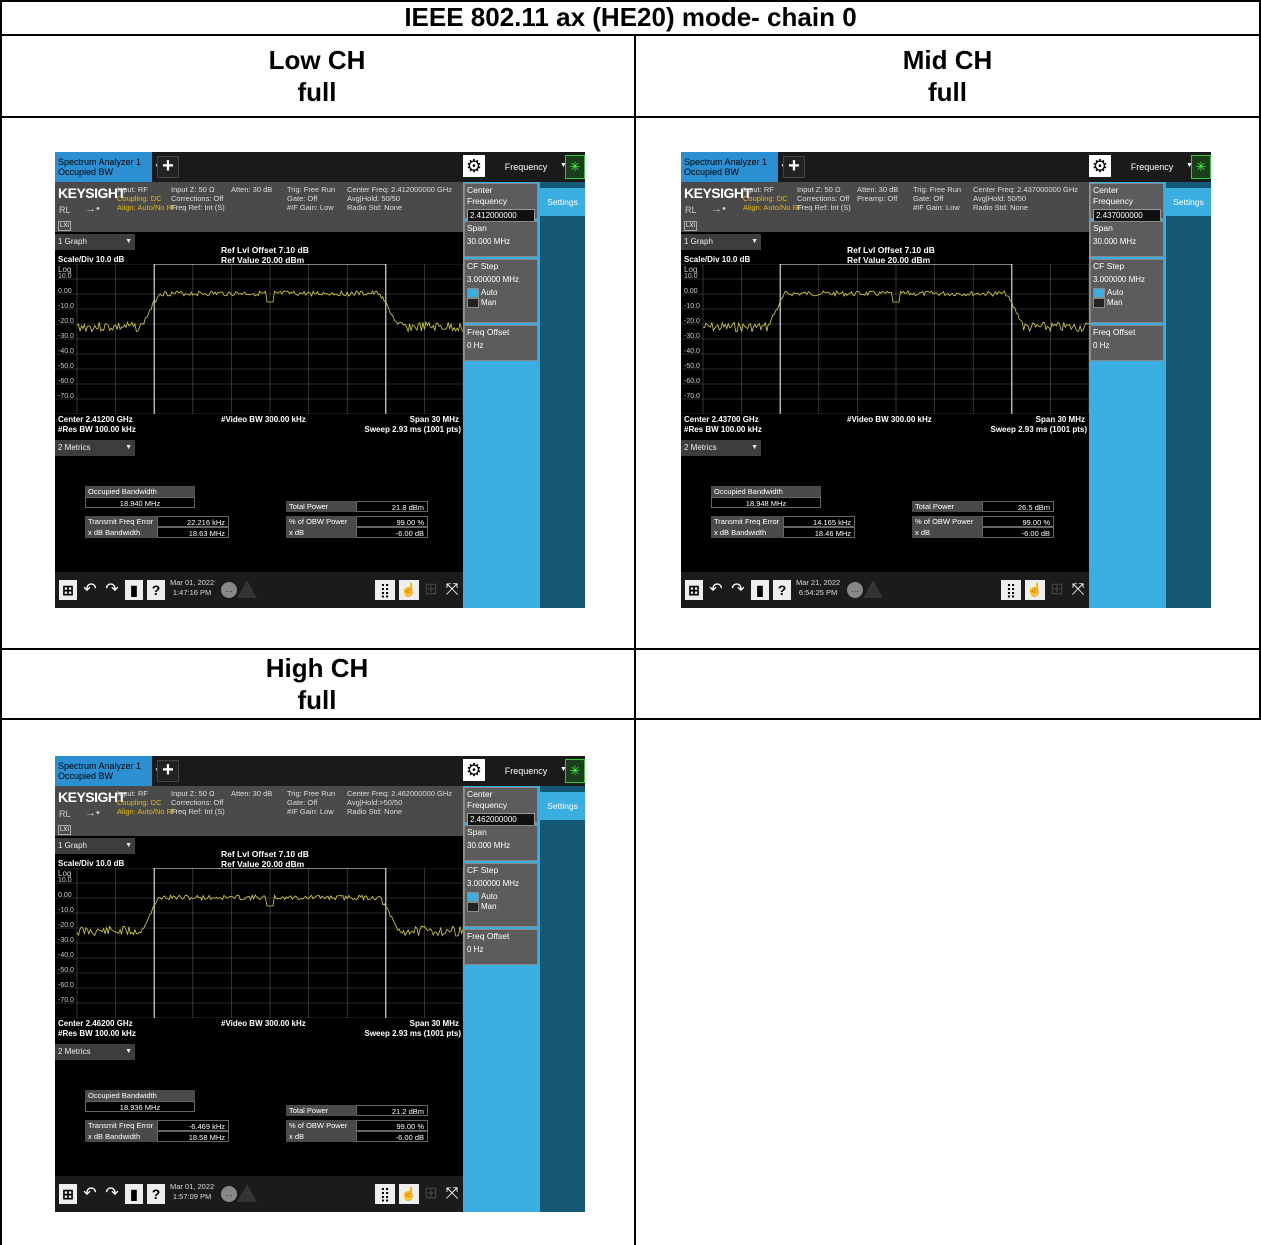 This screenshot has height=1245, width=1261. What do you see at coordinates (1127, 208) in the screenshot?
I see `center-frequency-softkey: Center Frequency 2.437000000 GHz` at bounding box center [1127, 208].